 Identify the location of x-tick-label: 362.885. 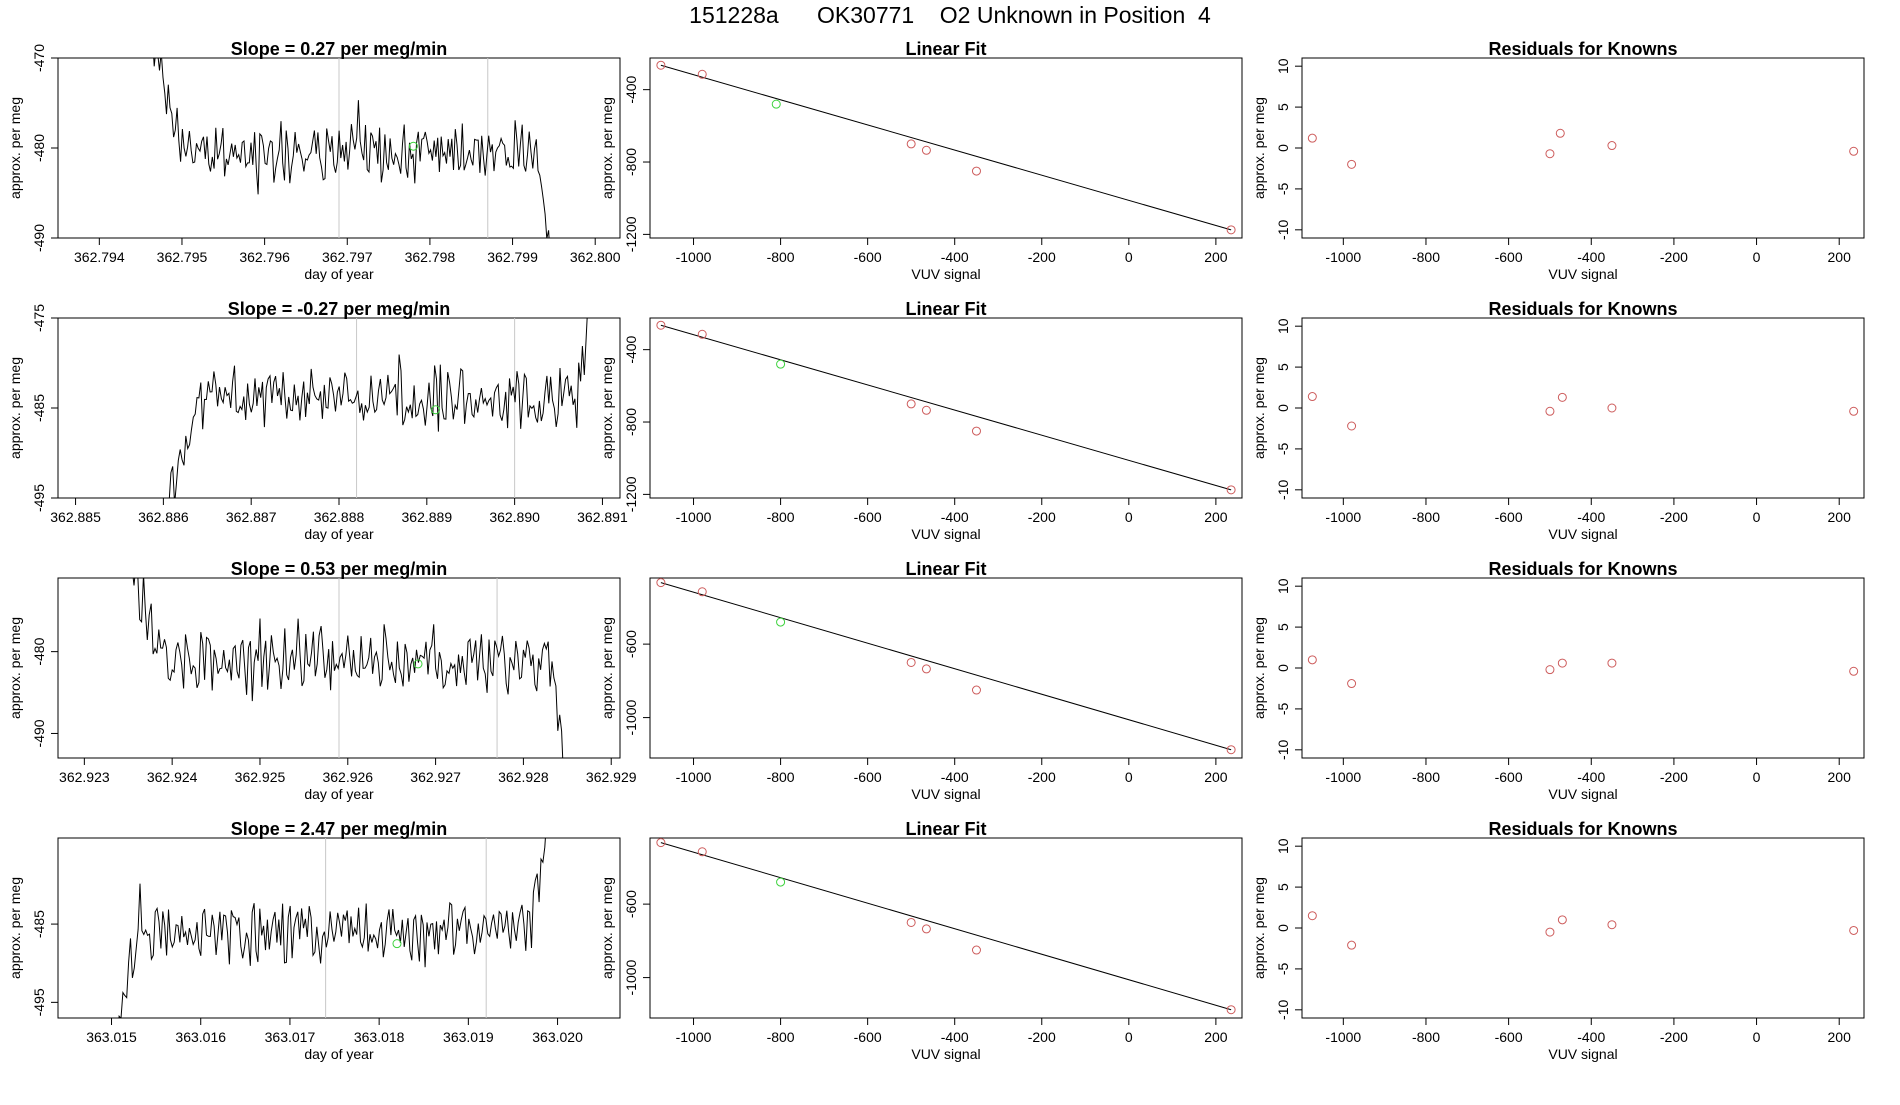
(75, 517).